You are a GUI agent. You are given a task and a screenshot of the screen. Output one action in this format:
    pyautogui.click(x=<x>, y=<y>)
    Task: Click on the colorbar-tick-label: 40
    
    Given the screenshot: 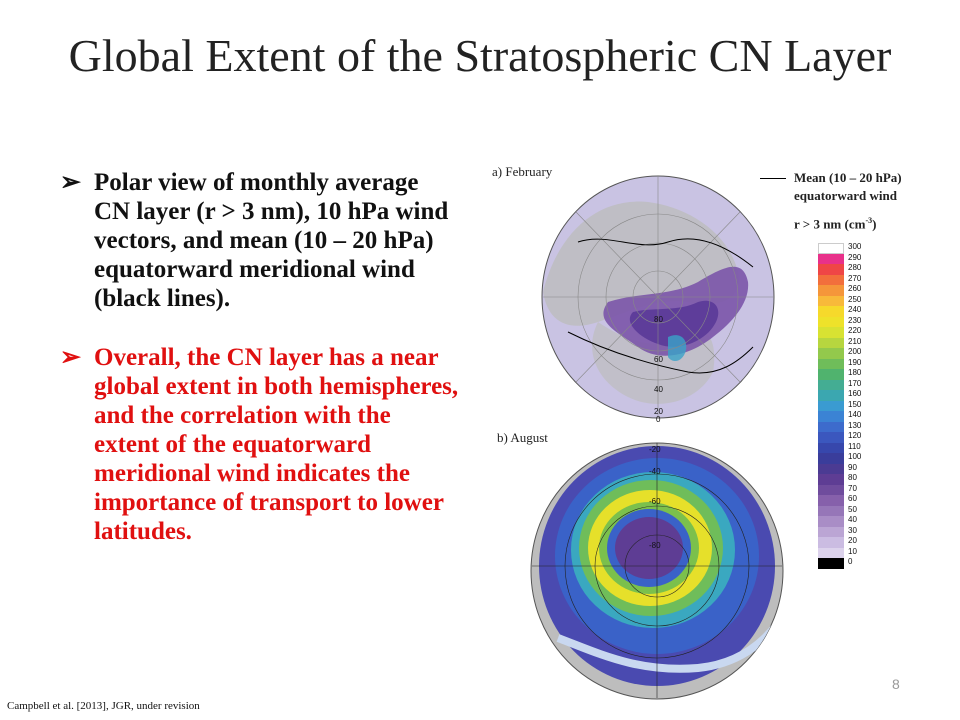 What is the action you would take?
    pyautogui.click(x=852, y=519)
    